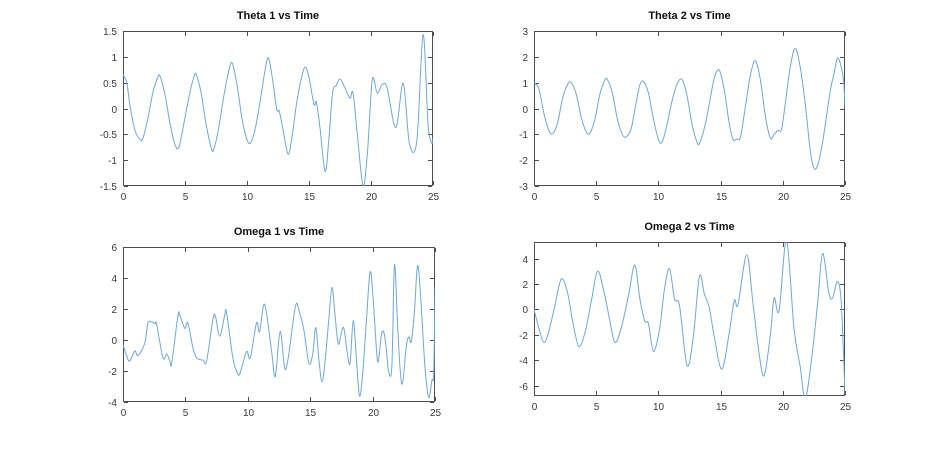 The width and height of the screenshot is (936, 451). What do you see at coordinates (685, 115) in the screenshot?
I see `axes-theta2: 0 5 10 15 20 25 -3 -2 -1 0 1 2 3` at bounding box center [685, 115].